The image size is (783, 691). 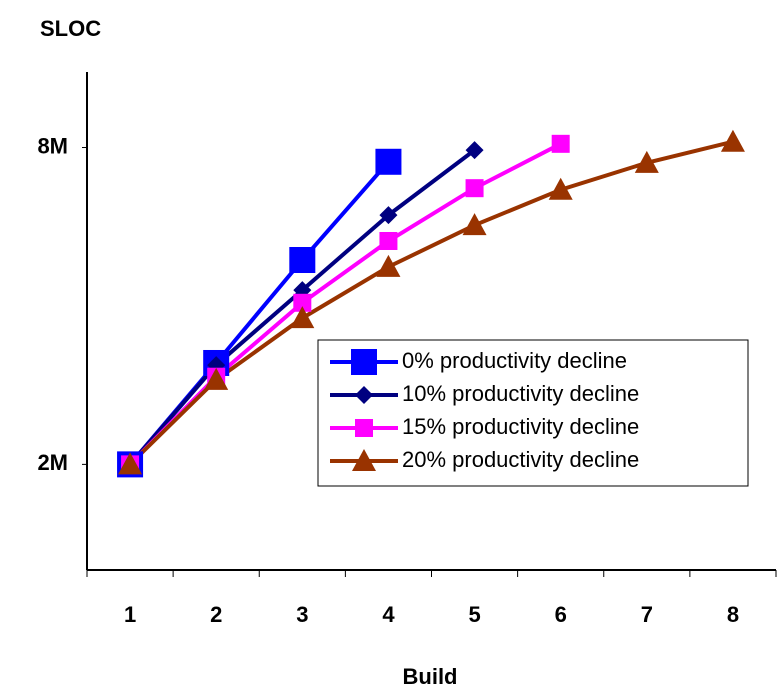 What do you see at coordinates (561, 614) in the screenshot?
I see `x-tick-label: 6` at bounding box center [561, 614].